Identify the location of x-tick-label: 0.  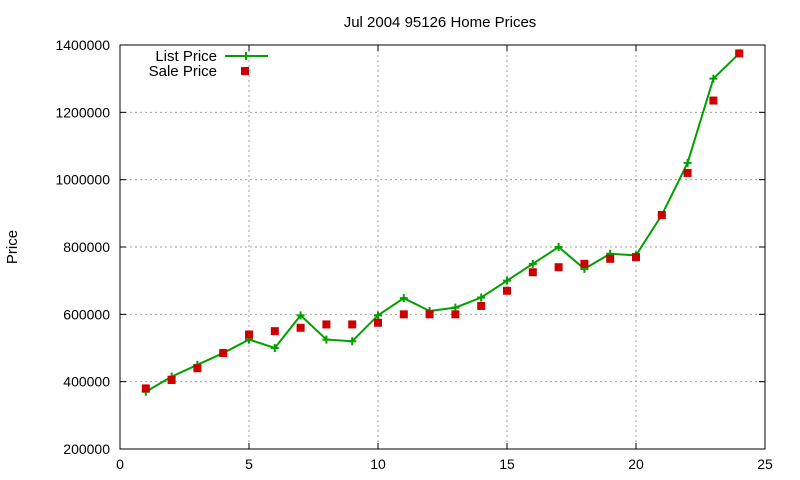
(120, 464).